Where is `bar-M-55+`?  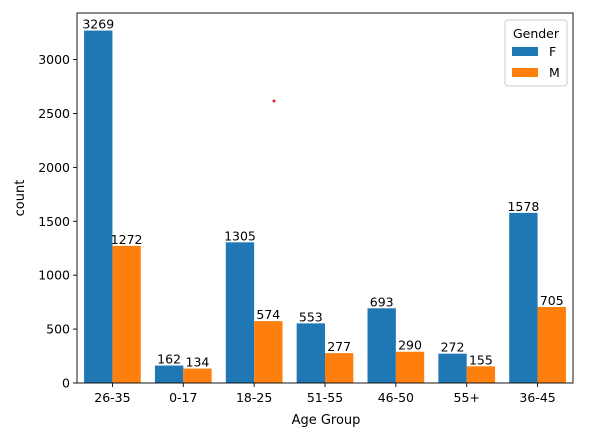
bar-M-55+ is located at coordinates (481, 374).